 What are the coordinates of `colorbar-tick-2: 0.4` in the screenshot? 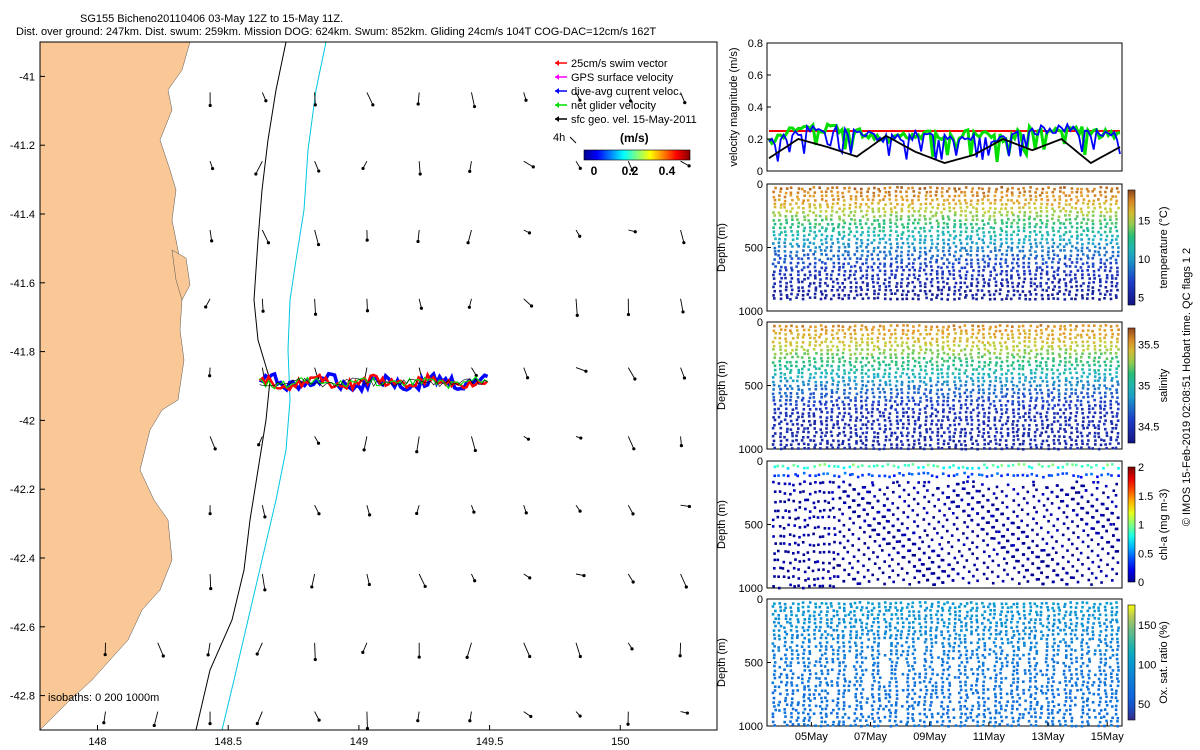 It's located at (667, 171).